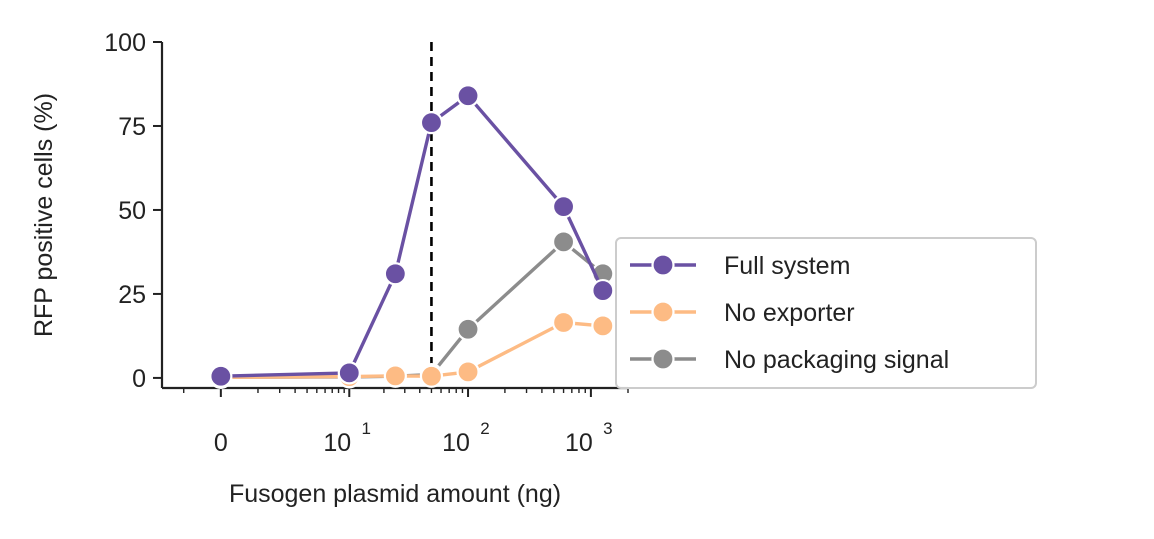  I want to click on legend-frame, so click(826, 313).